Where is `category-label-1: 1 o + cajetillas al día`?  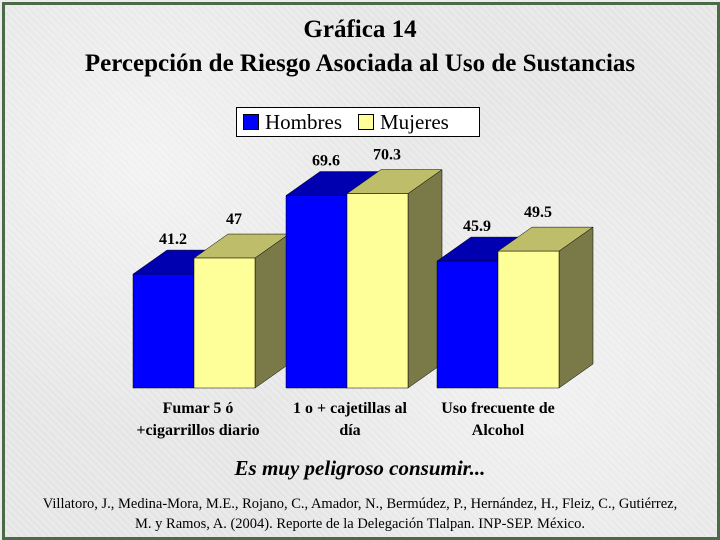 category-label-1: 1 o + cajetillas al día is located at coordinates (350, 420).